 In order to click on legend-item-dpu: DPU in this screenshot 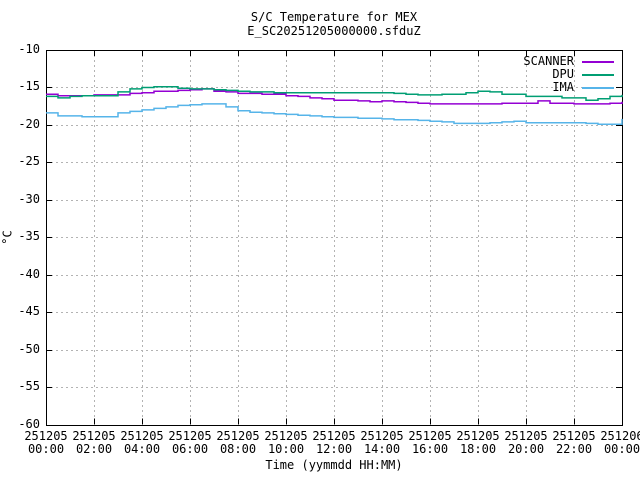, I will do `click(532, 74)`.